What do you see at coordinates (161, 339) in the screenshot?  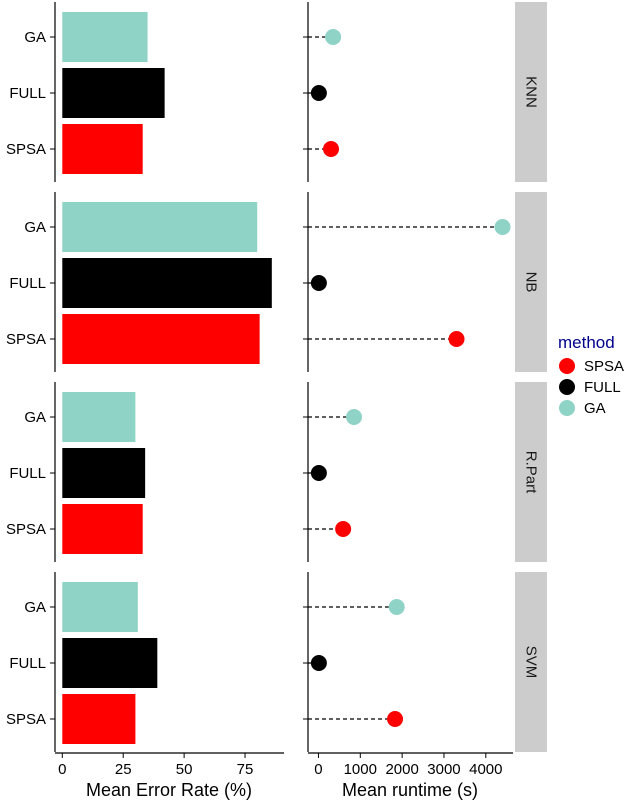 I see `bar-nb-spsa` at bounding box center [161, 339].